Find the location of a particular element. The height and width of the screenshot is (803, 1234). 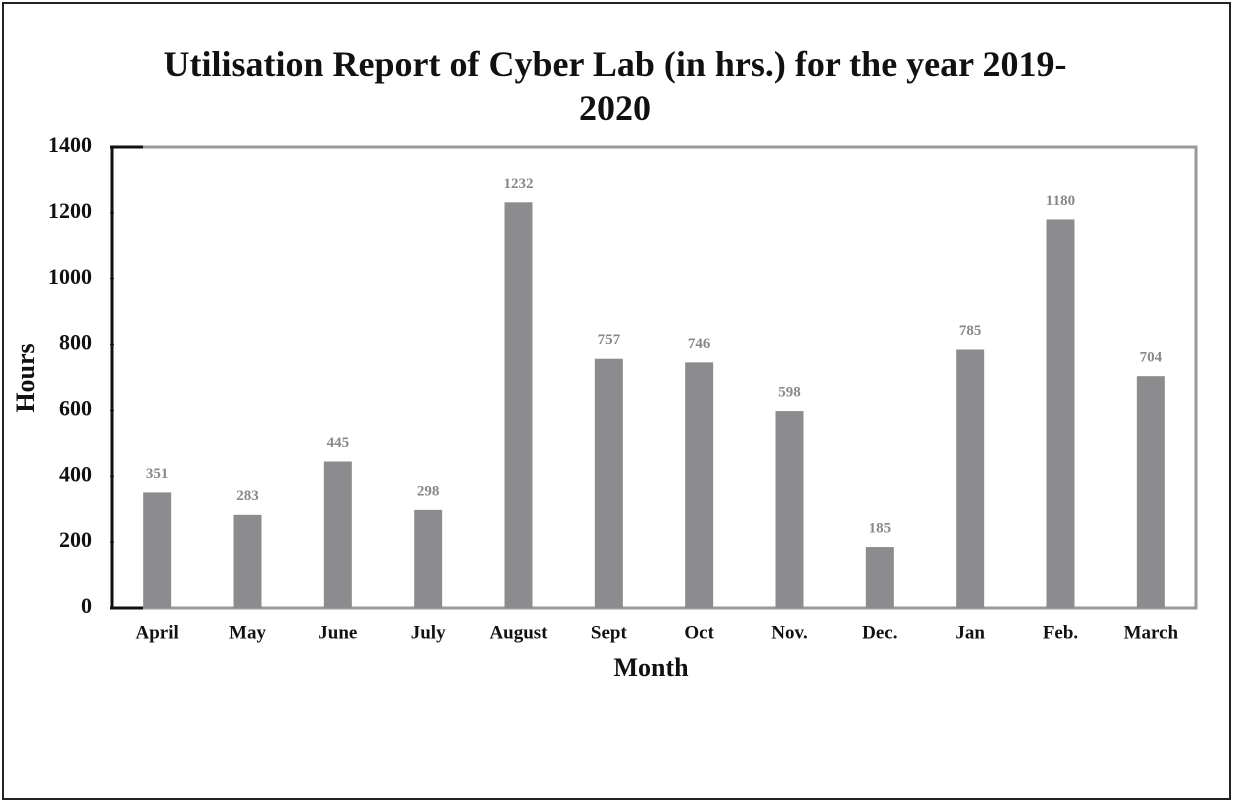

y-tick-label: 200 is located at coordinates (75, 539).